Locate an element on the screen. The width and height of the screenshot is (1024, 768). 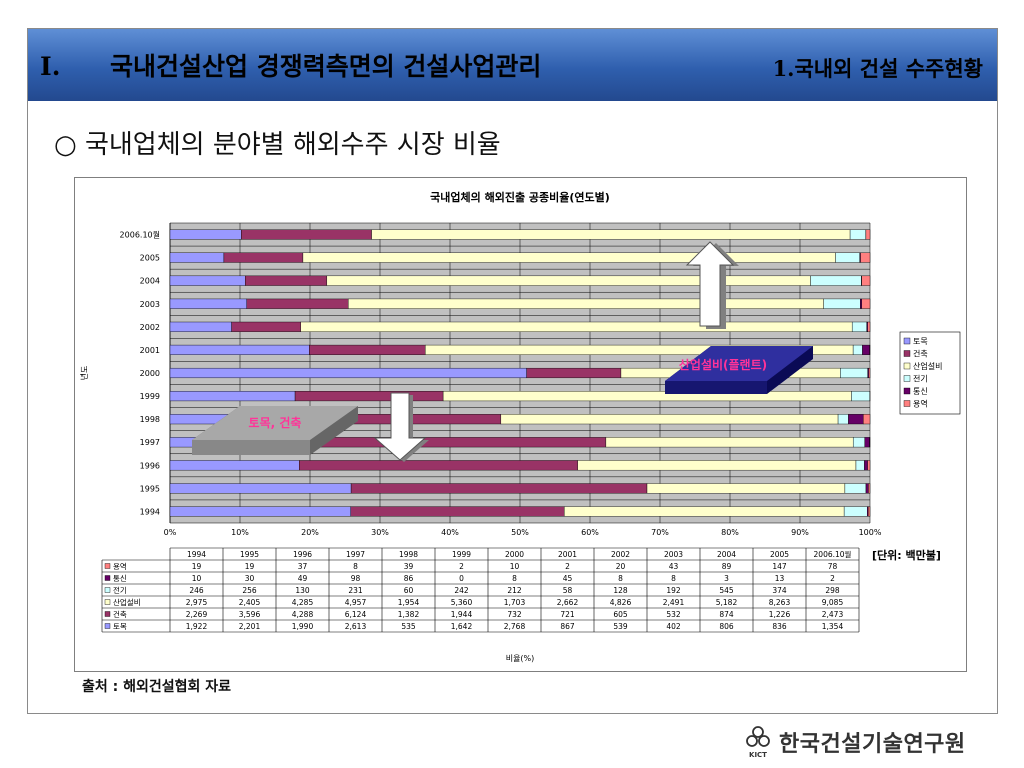
table-cell: 1,944 is located at coordinates (462, 614).